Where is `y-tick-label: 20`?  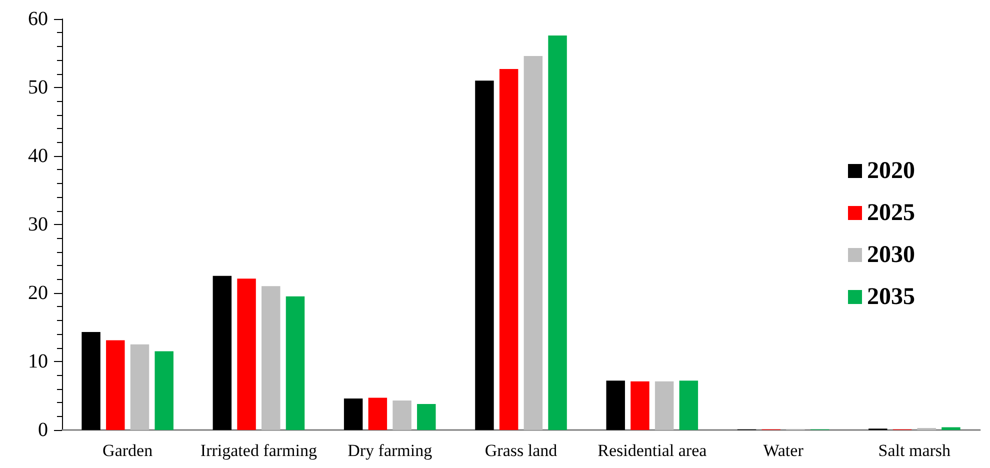
y-tick-label: 20 is located at coordinates (38, 293).